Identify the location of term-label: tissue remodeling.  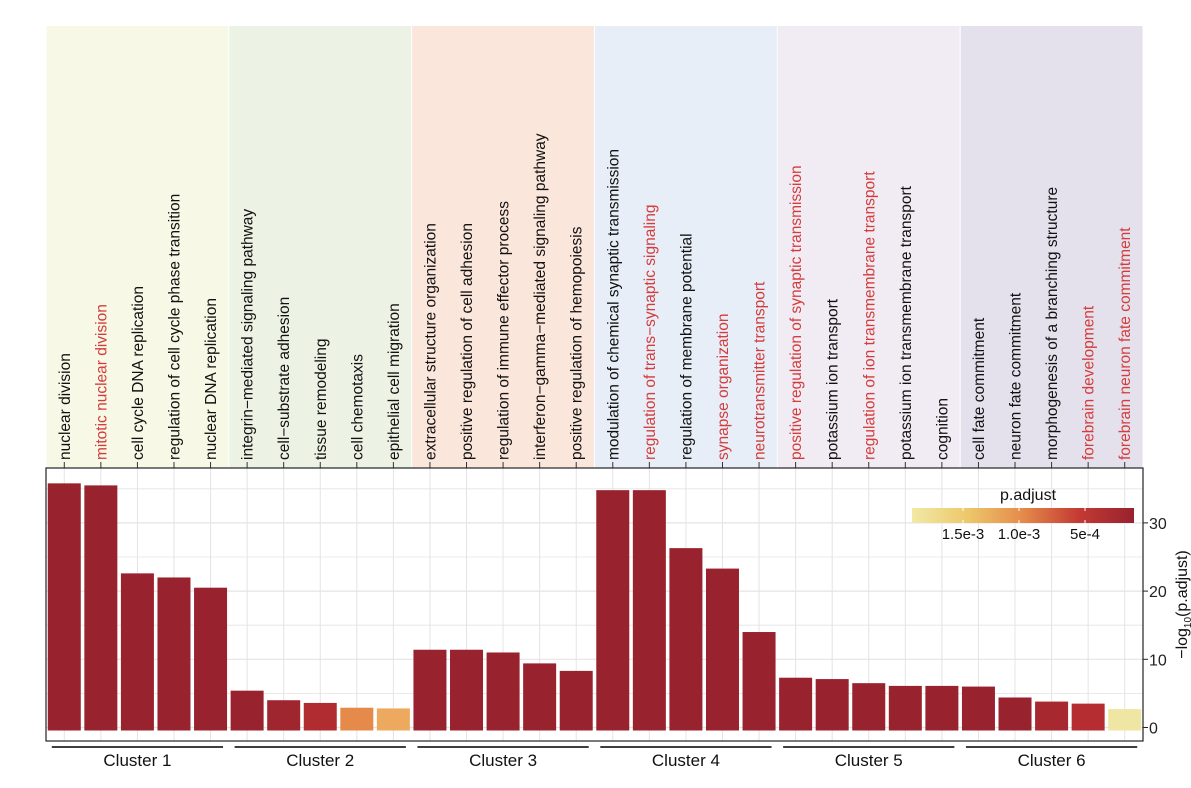
(321, 399).